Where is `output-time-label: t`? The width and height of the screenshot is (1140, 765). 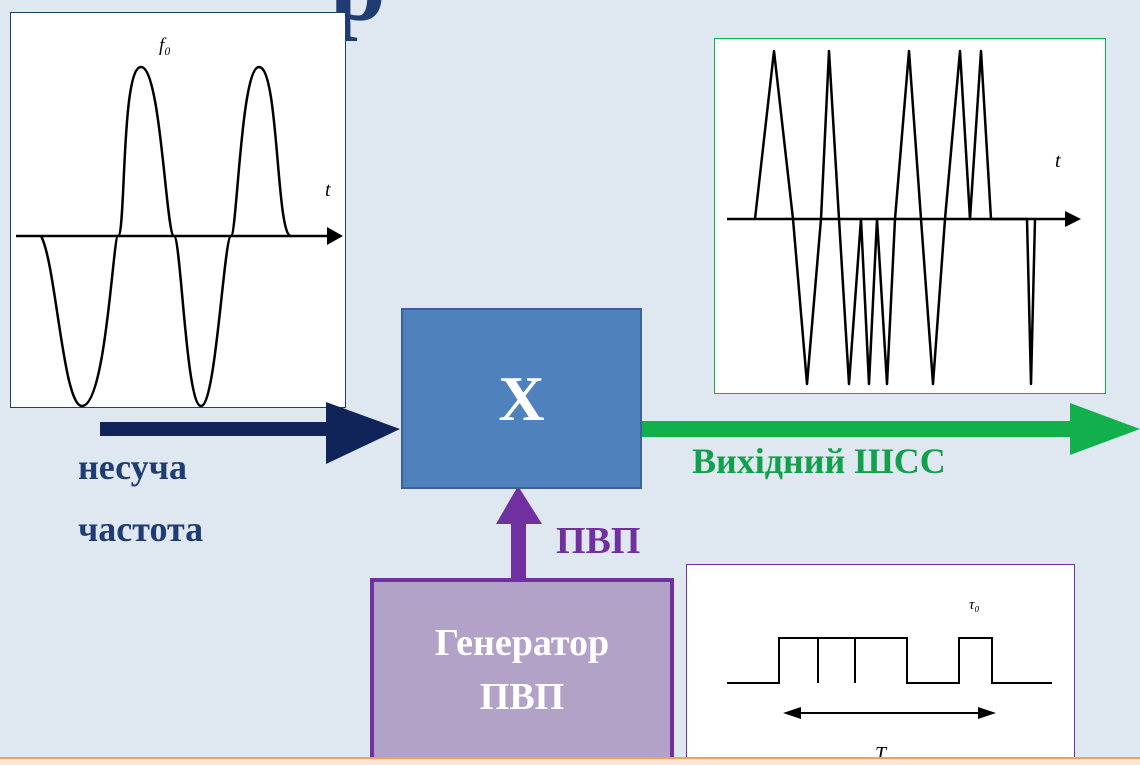
output-time-label: t is located at coordinates (1058, 161).